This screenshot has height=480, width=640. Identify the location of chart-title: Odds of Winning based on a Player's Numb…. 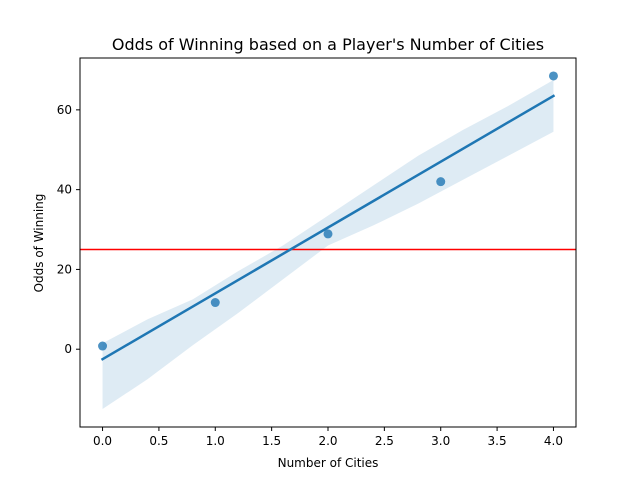
(328, 44).